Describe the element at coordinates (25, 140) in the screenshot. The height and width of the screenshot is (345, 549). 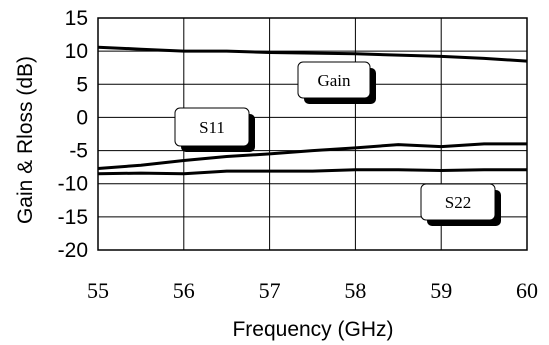
I see `y-axis-title: Gain & Rloss (dB)` at that location.